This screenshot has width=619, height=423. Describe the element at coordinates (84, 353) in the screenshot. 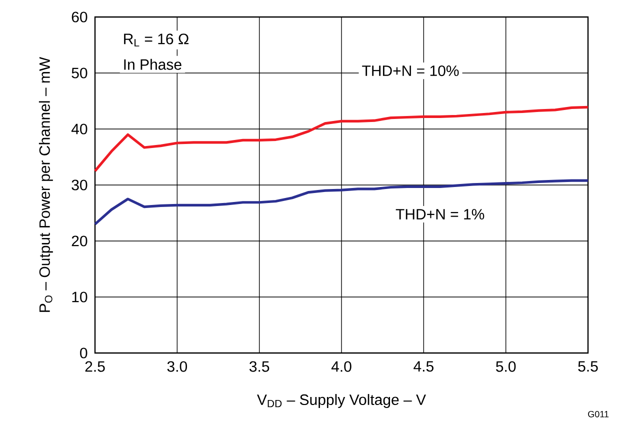

I see `y-tick-label: 0` at that location.